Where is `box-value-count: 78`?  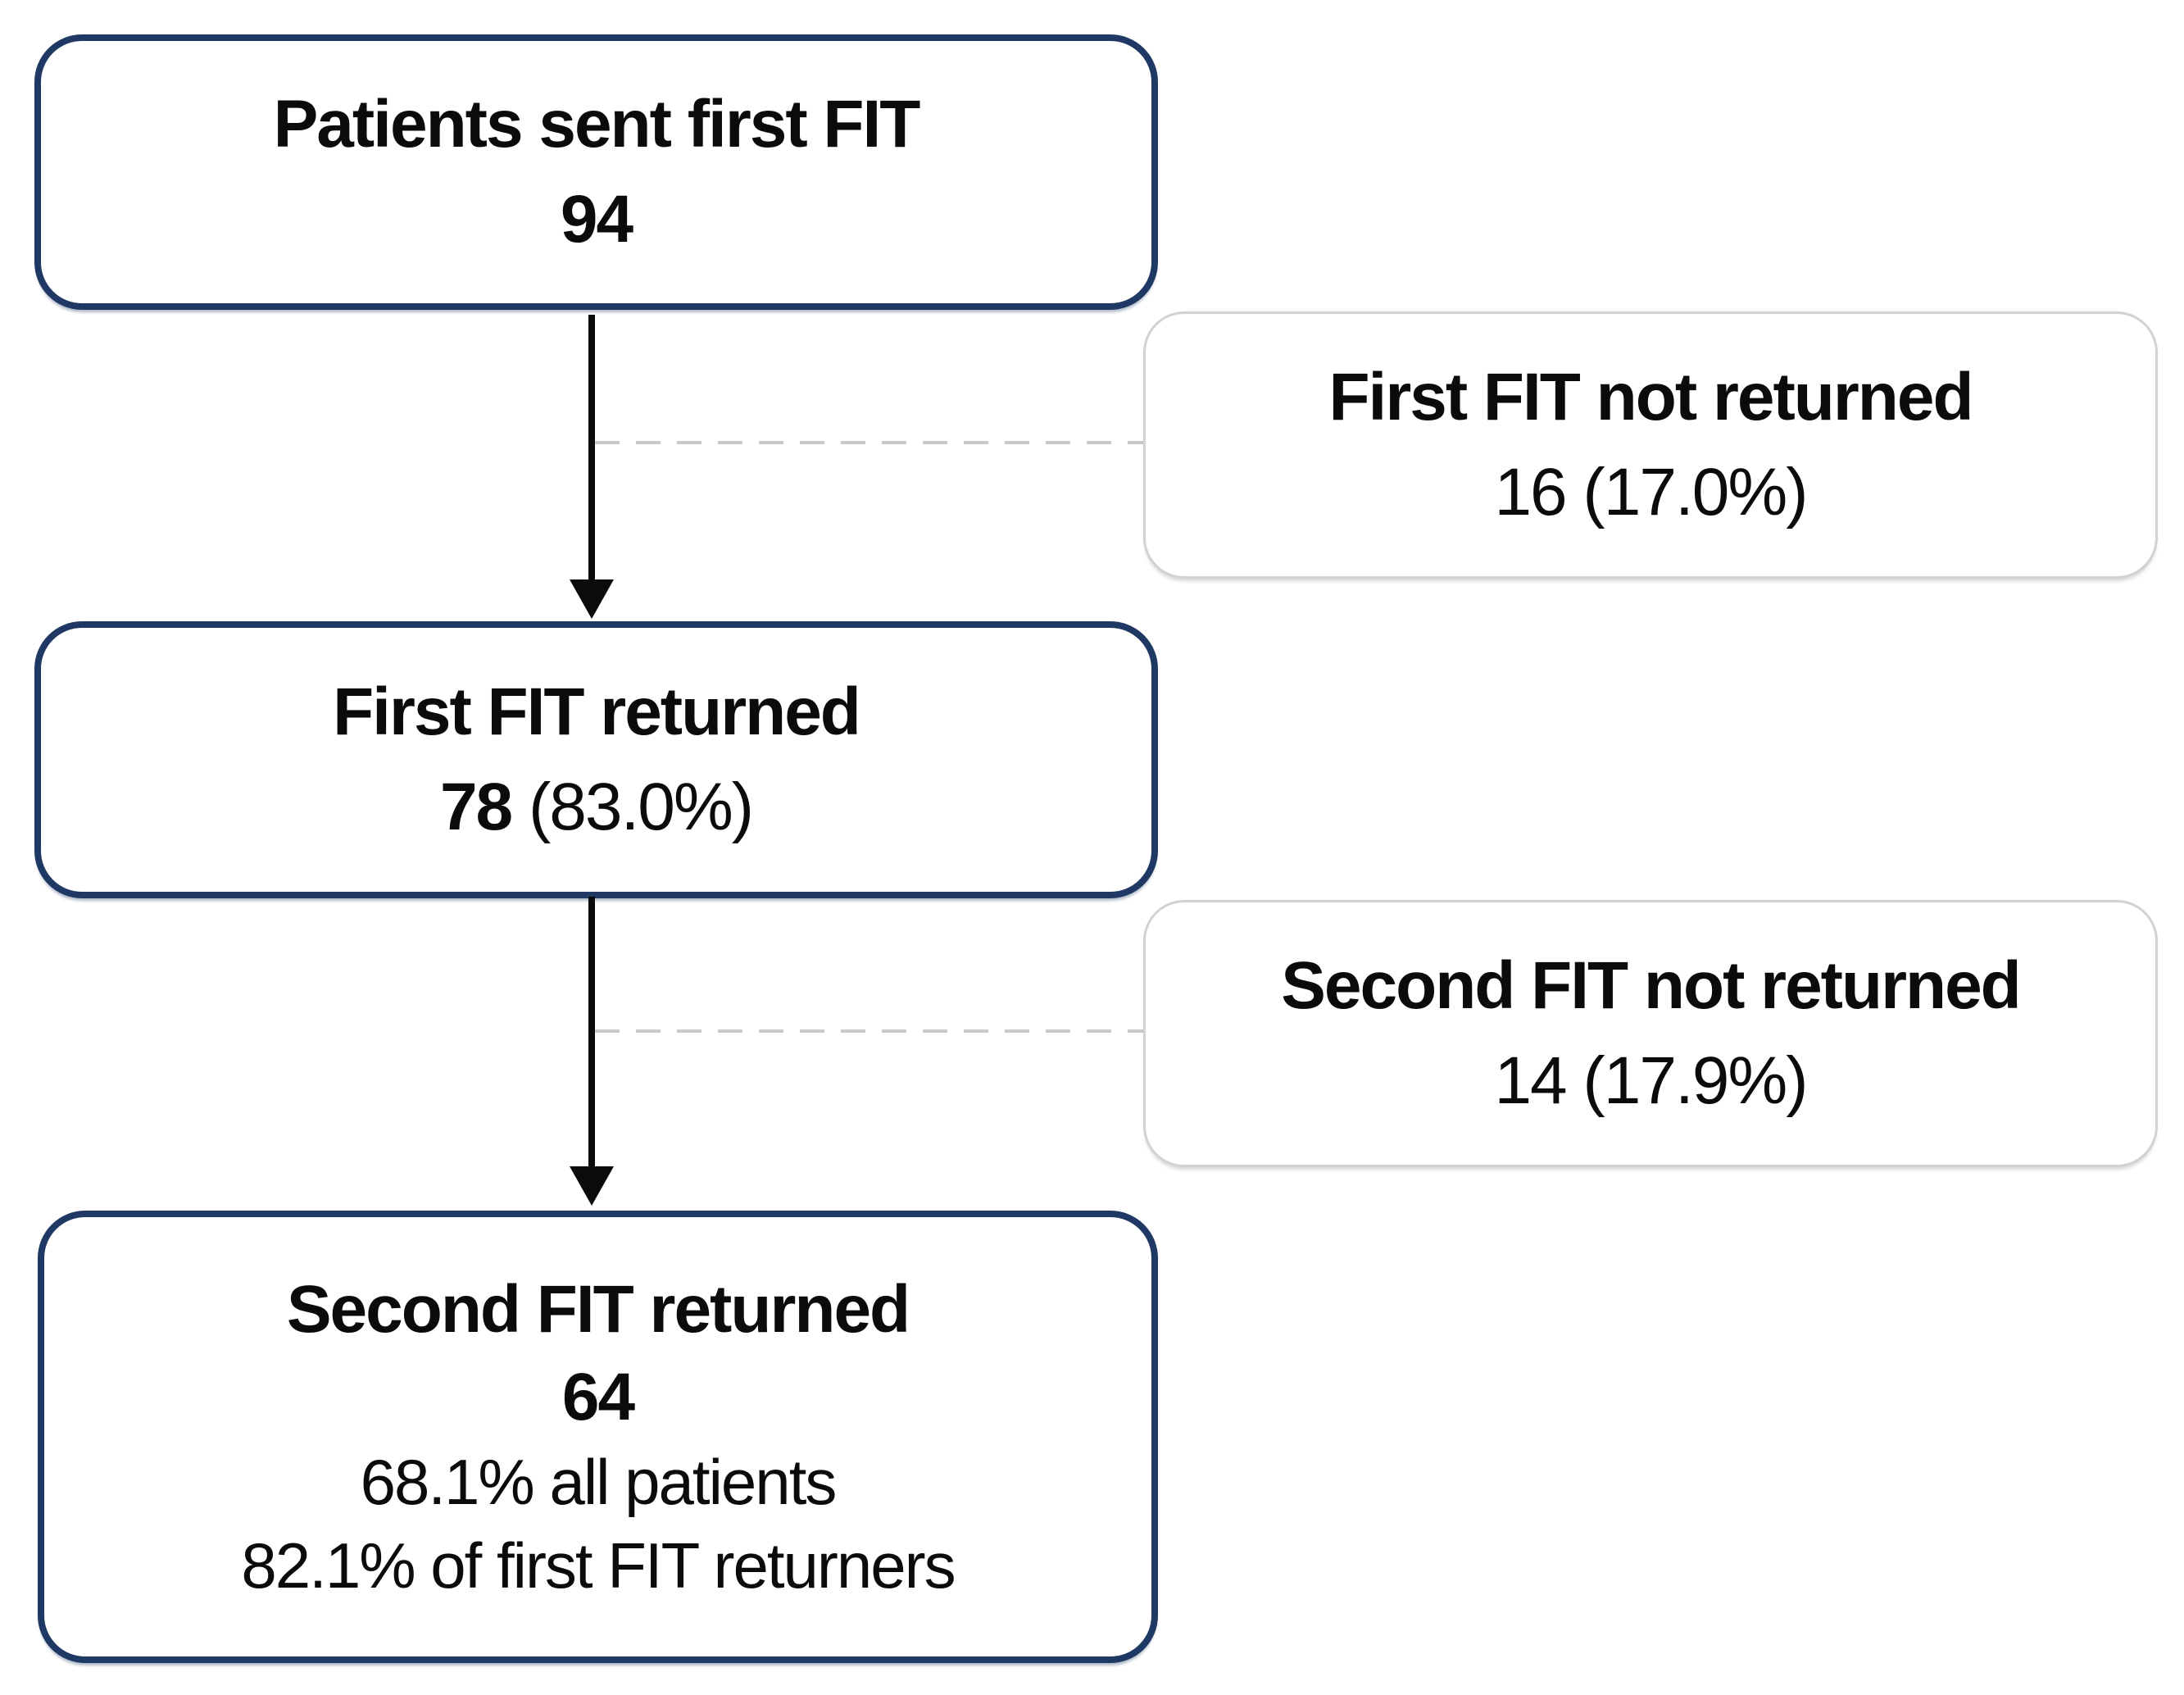
box-value-count: 78 is located at coordinates (476, 807).